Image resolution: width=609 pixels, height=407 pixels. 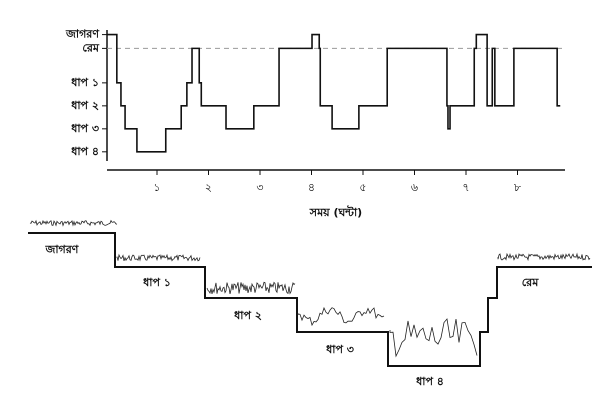 I want to click on x-tick-label: ৭, so click(x=465, y=187).